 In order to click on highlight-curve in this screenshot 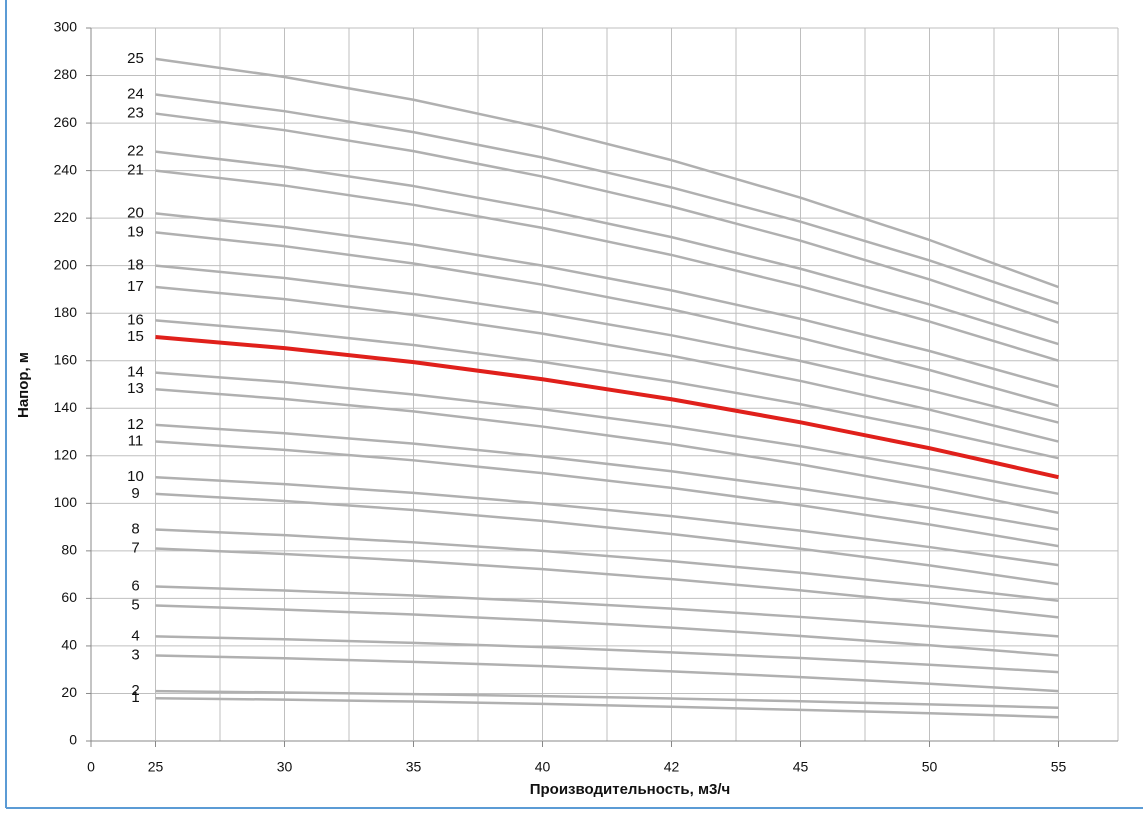, I will do `click(607, 407)`.